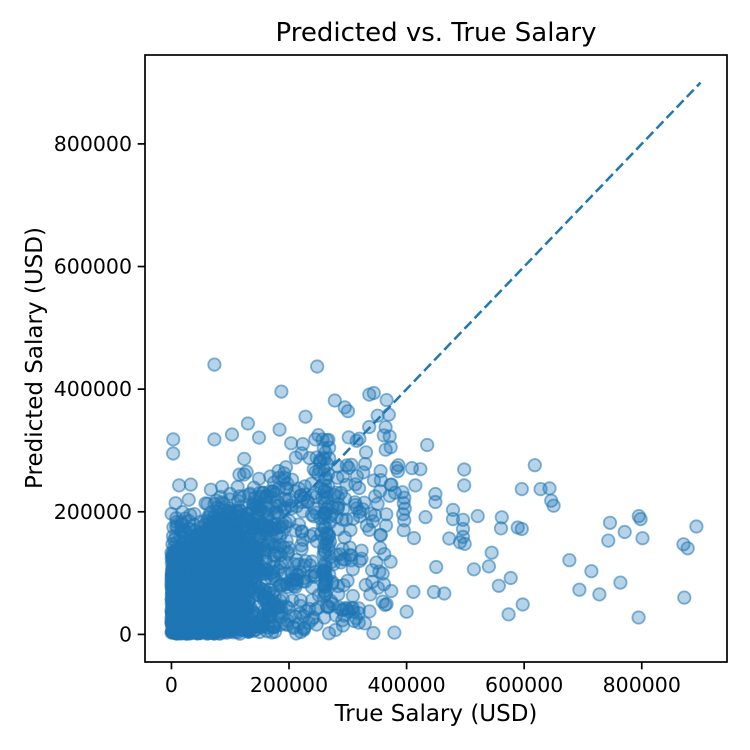  What do you see at coordinates (125, 634) in the screenshot?
I see `y-tick-label: 0` at bounding box center [125, 634].